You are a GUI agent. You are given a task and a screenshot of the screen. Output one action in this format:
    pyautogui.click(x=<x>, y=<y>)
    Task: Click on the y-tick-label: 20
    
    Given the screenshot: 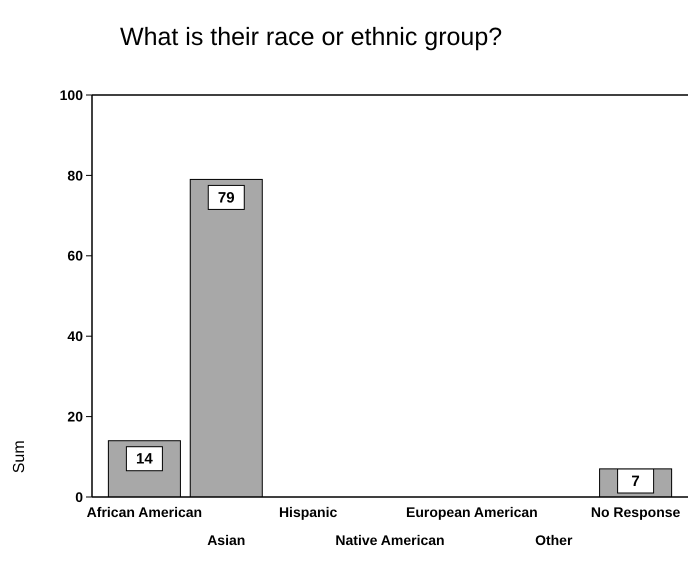 What is the action you would take?
    pyautogui.click(x=75, y=416)
    